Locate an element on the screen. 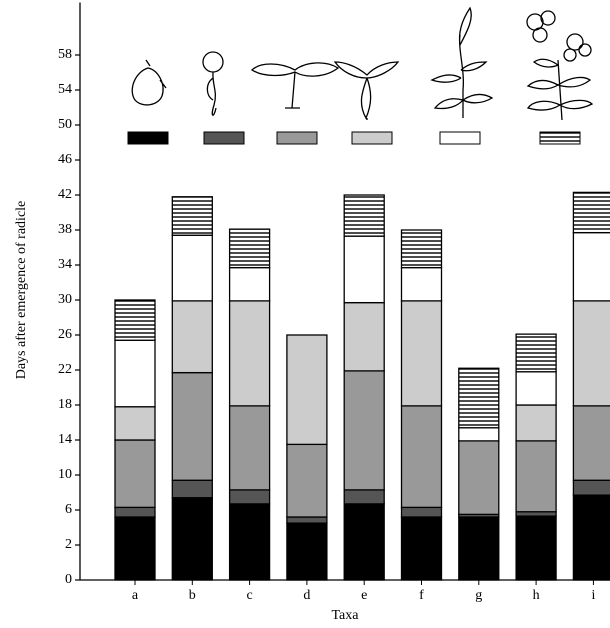  x-tick-label: h is located at coordinates (536, 595).